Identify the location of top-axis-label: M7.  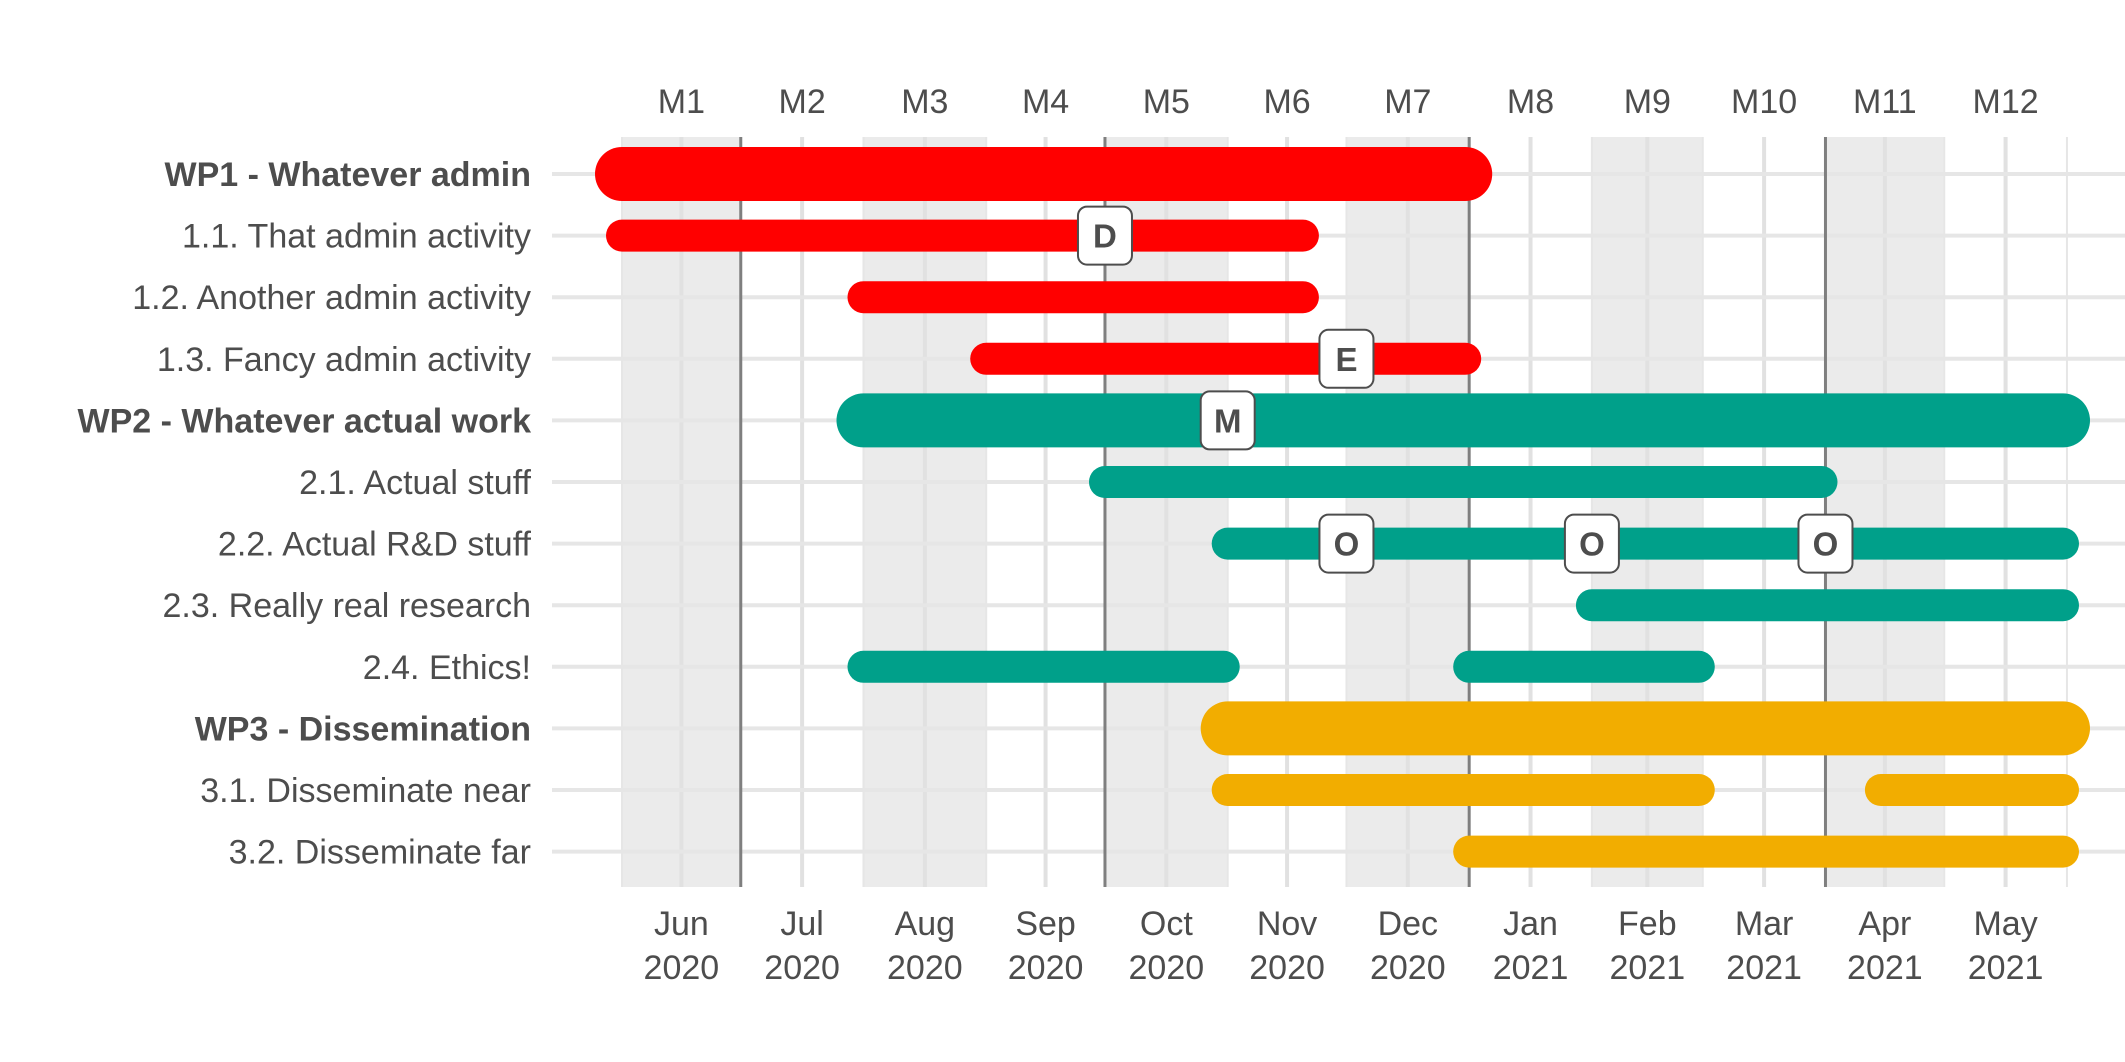
(1407, 102).